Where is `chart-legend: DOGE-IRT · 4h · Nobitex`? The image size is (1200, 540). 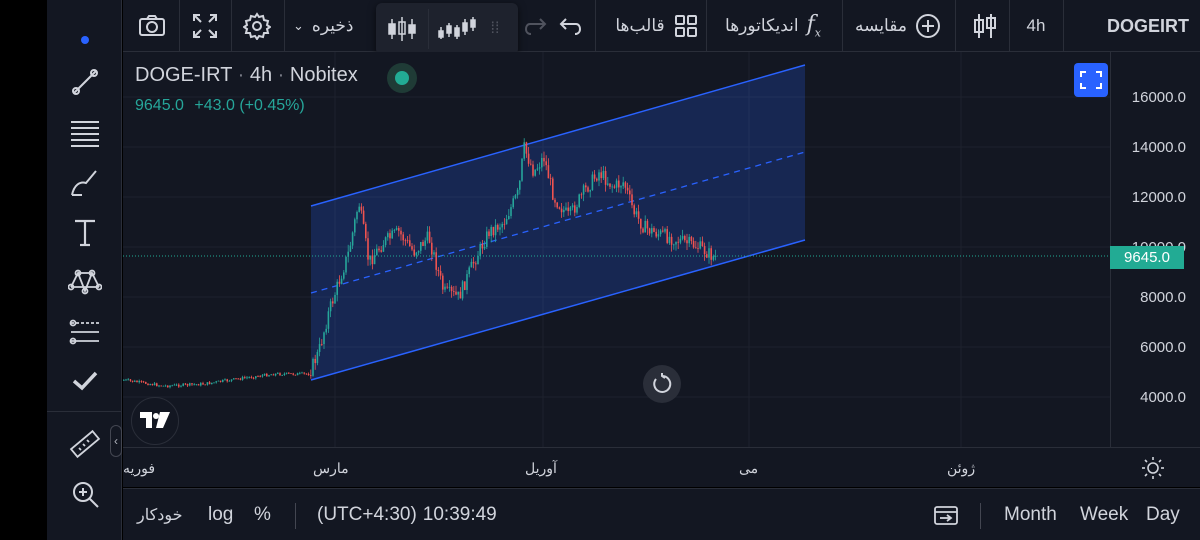 chart-legend: DOGE-IRT · 4h · Nobitex is located at coordinates (246, 75).